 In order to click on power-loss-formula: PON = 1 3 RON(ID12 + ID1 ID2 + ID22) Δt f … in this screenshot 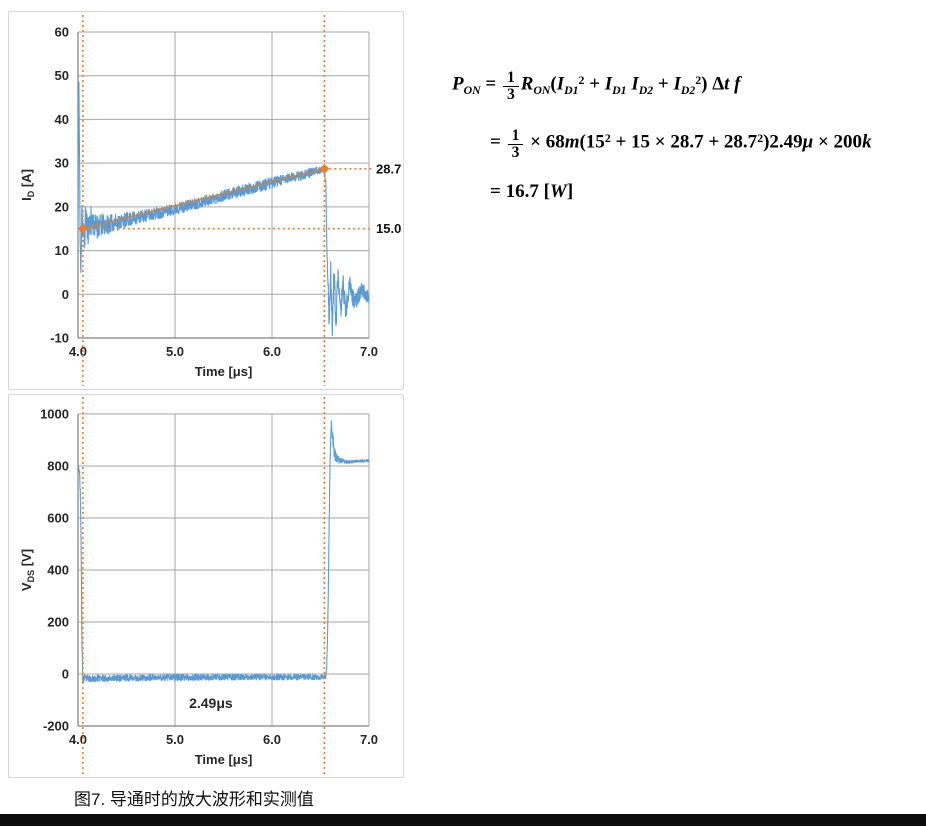, I will do `click(689, 136)`.